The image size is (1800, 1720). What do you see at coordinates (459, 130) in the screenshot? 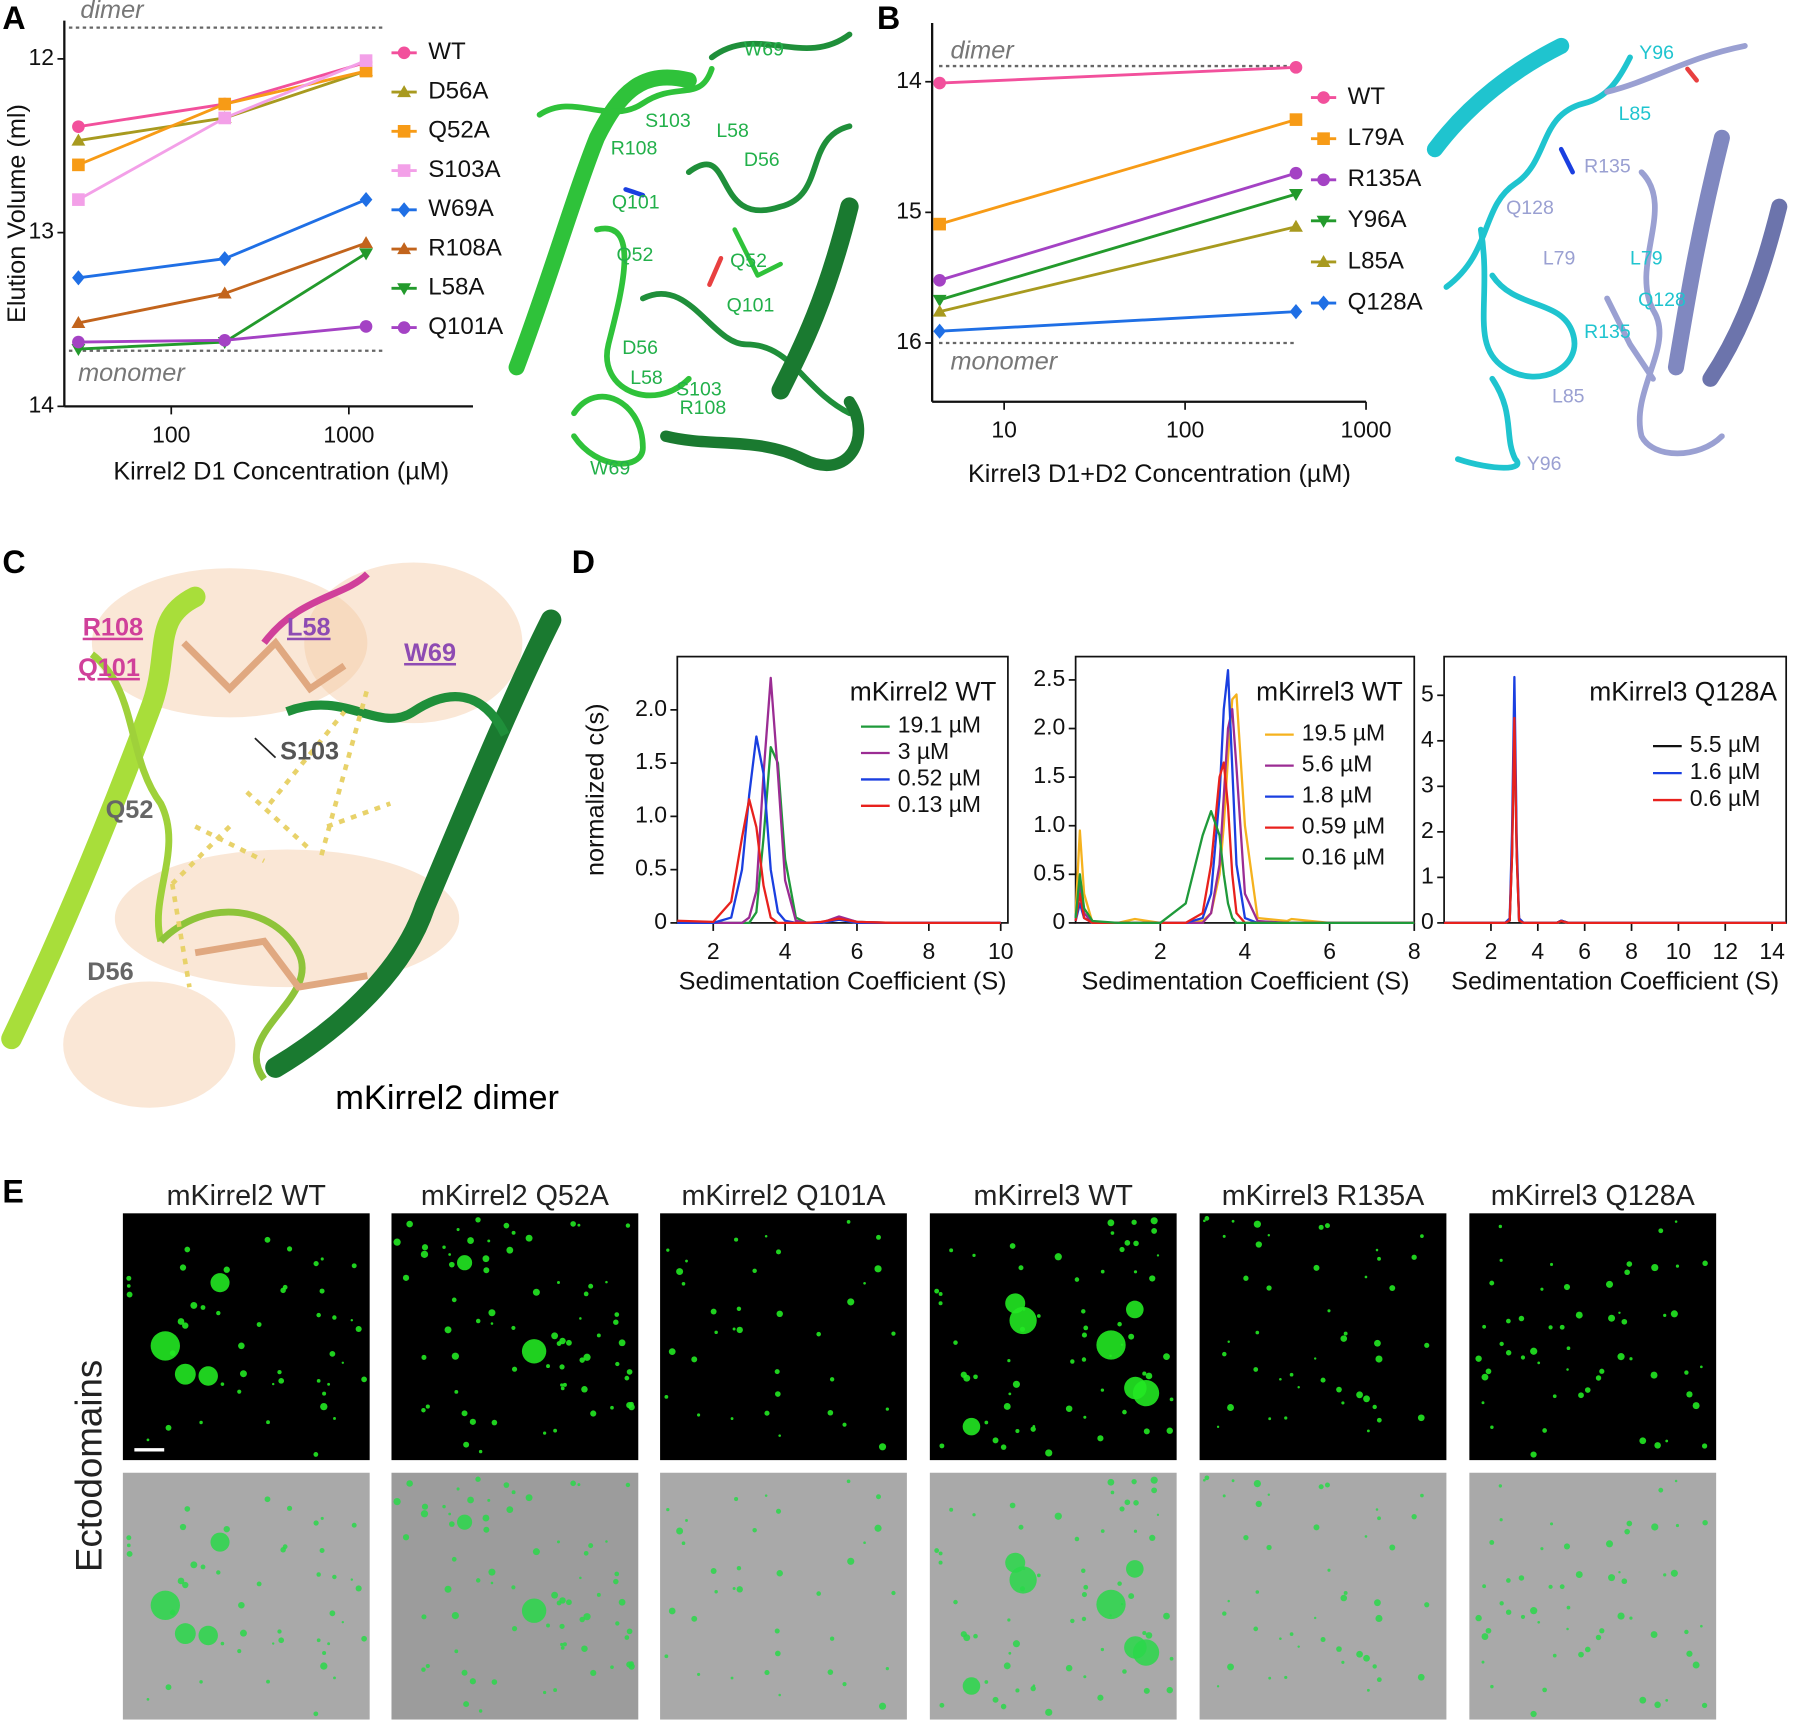
I see `legend-label: Q52A` at bounding box center [459, 130].